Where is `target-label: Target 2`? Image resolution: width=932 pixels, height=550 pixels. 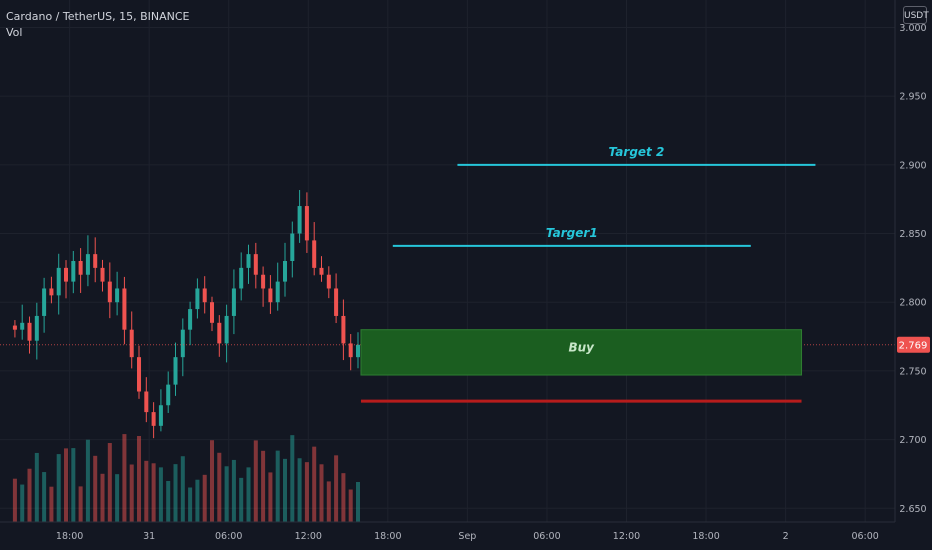
target-label: Target 2 is located at coordinates (637, 152).